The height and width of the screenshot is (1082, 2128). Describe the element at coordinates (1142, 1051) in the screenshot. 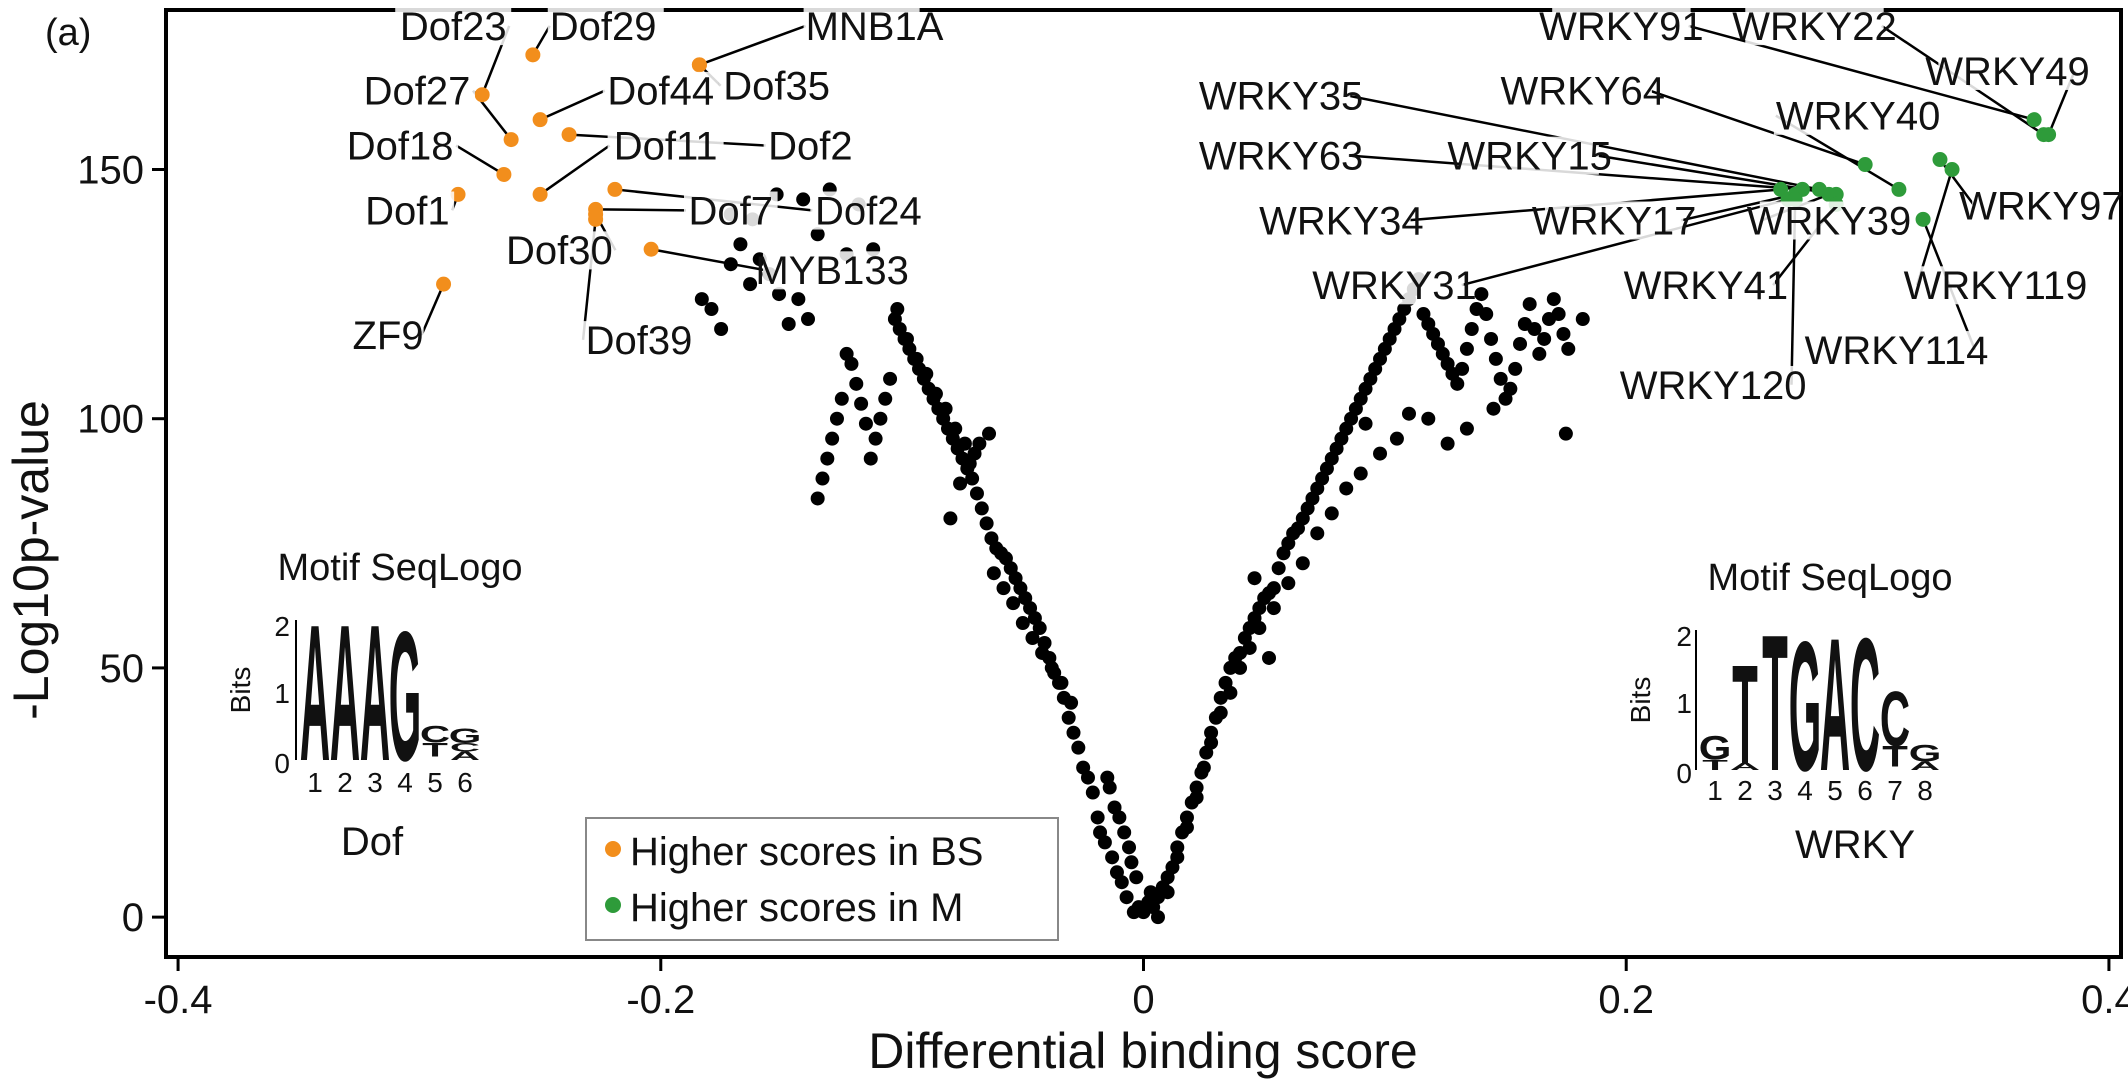

I see `x-axis-label: Differential binding score` at that location.